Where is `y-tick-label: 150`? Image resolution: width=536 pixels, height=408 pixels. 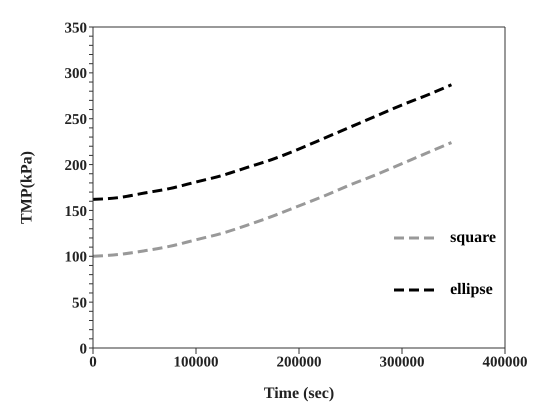 y-tick-label: 150 is located at coordinates (75, 212).